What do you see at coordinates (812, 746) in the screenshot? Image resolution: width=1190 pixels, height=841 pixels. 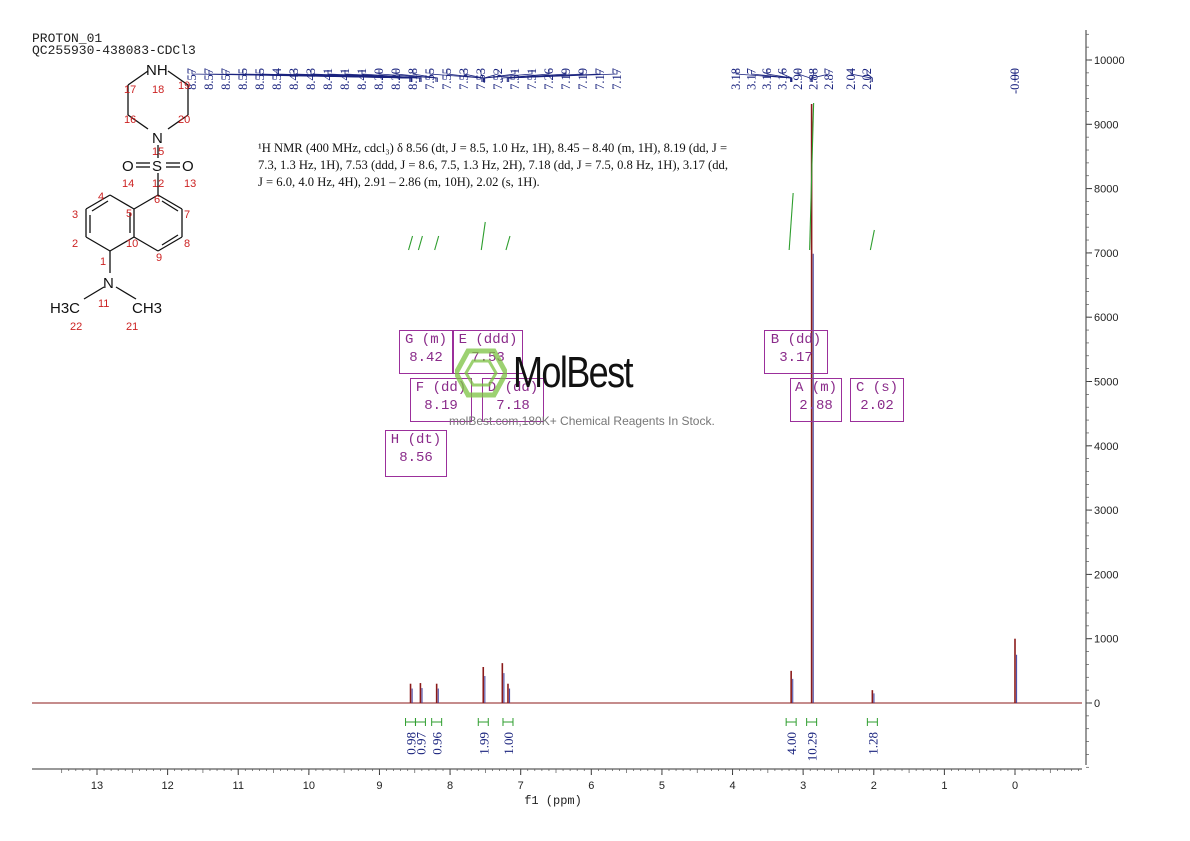 I see `integral-value-label: 10.29` at bounding box center [812, 746].